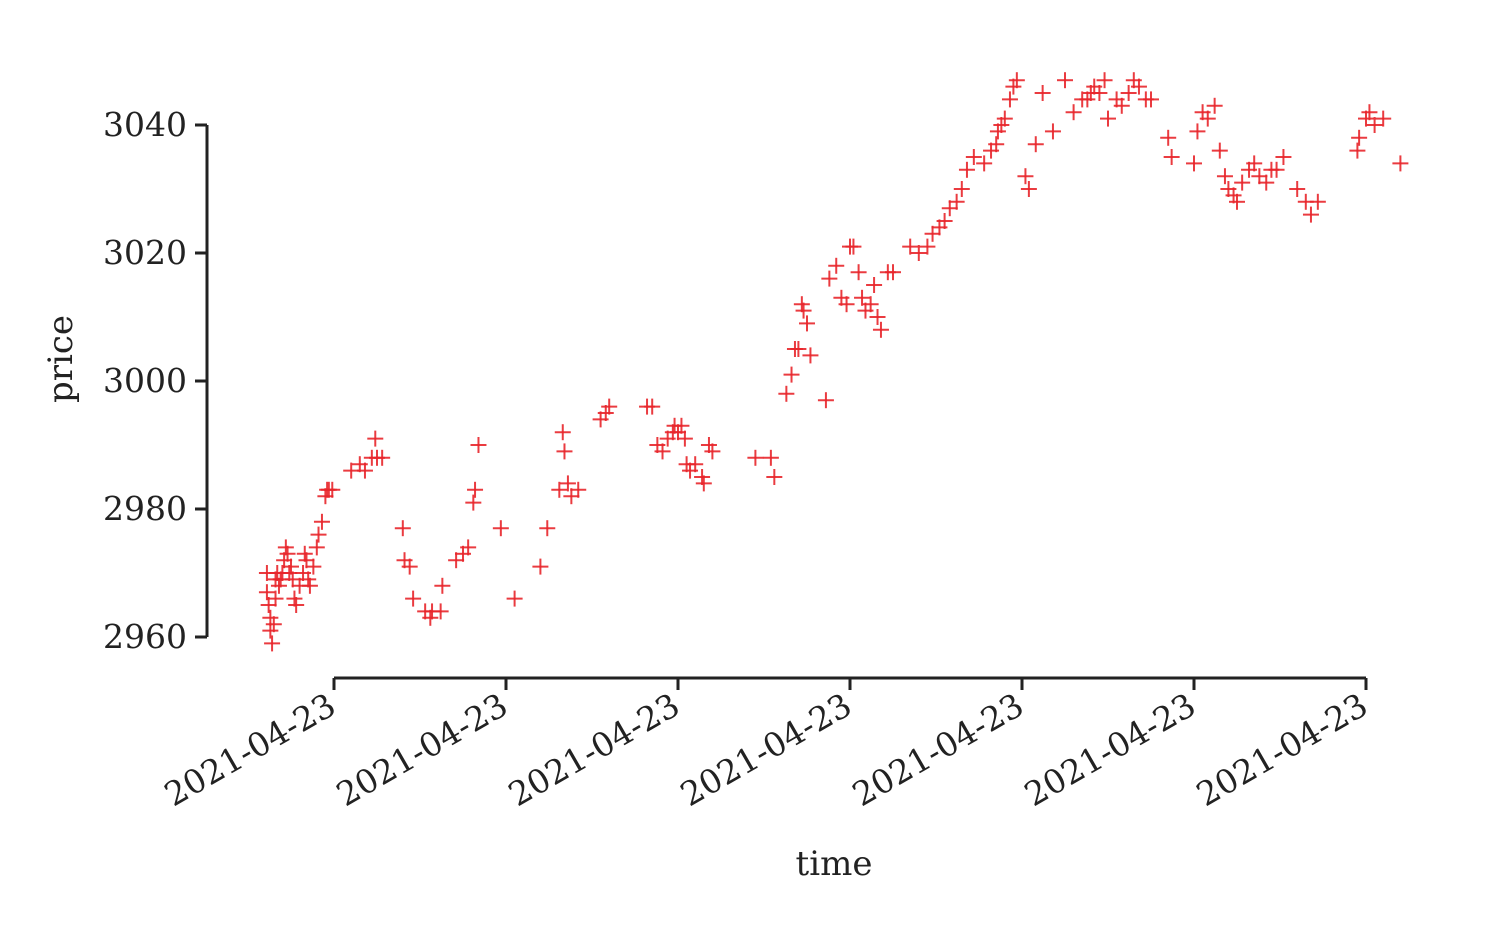 This screenshot has width=1500, height=927. Describe the element at coordinates (145, 508) in the screenshot. I see `y-tick-label: 2980` at that location.